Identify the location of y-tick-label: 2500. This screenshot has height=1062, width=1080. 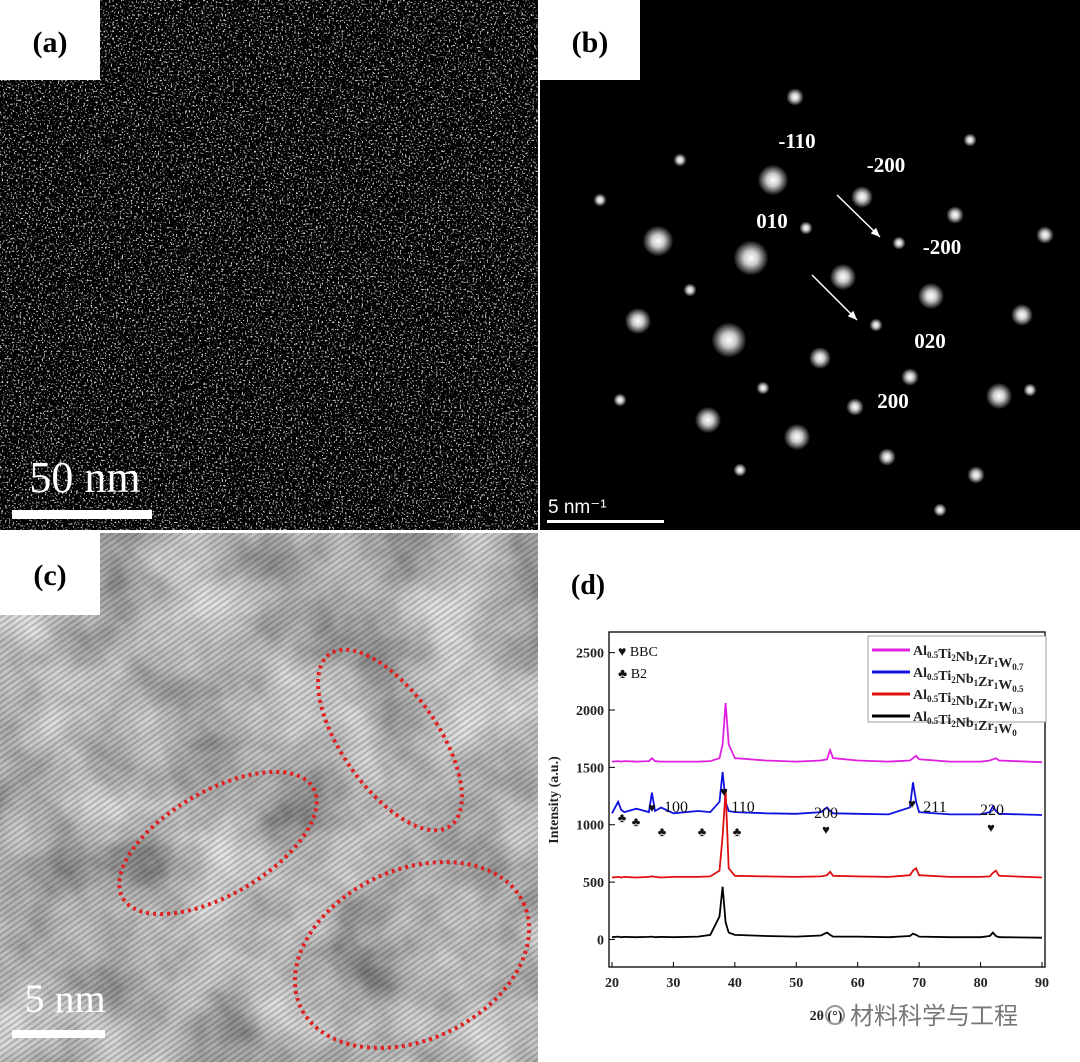
(590, 654).